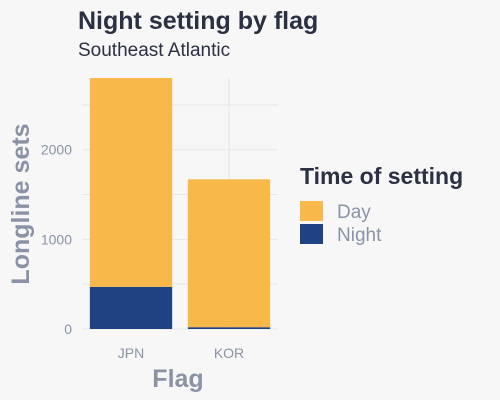  I want to click on y-tick-label-0: 0, so click(68, 329).